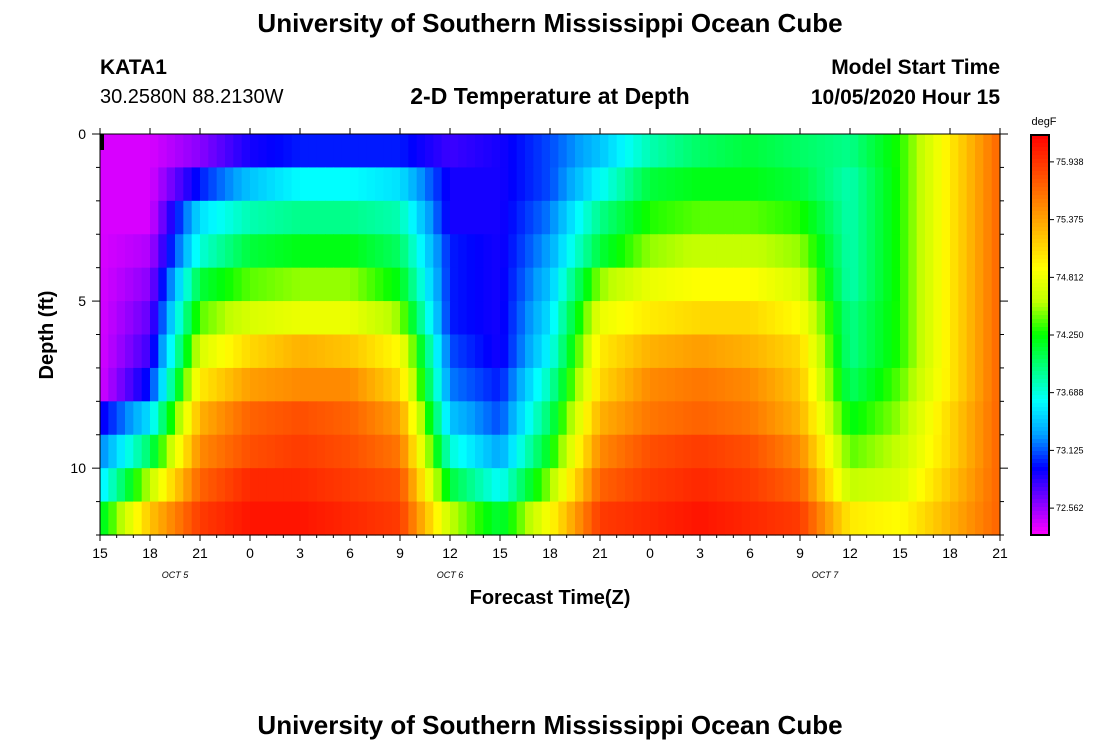 The width and height of the screenshot is (1100, 750). What do you see at coordinates (500, 553) in the screenshot?
I see `x-tick-label: 15` at bounding box center [500, 553].